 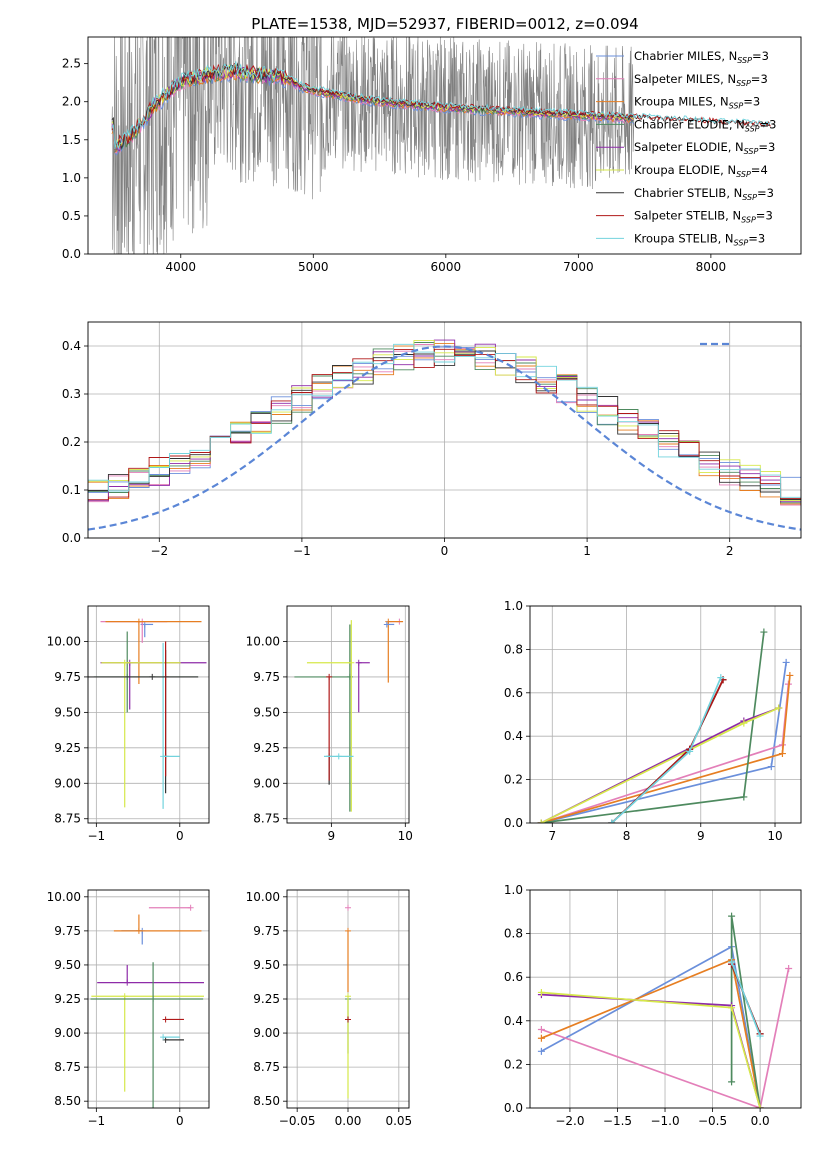 What do you see at coordinates (405, 836) in the screenshot?
I see `x-tick-label: 10` at bounding box center [405, 836].